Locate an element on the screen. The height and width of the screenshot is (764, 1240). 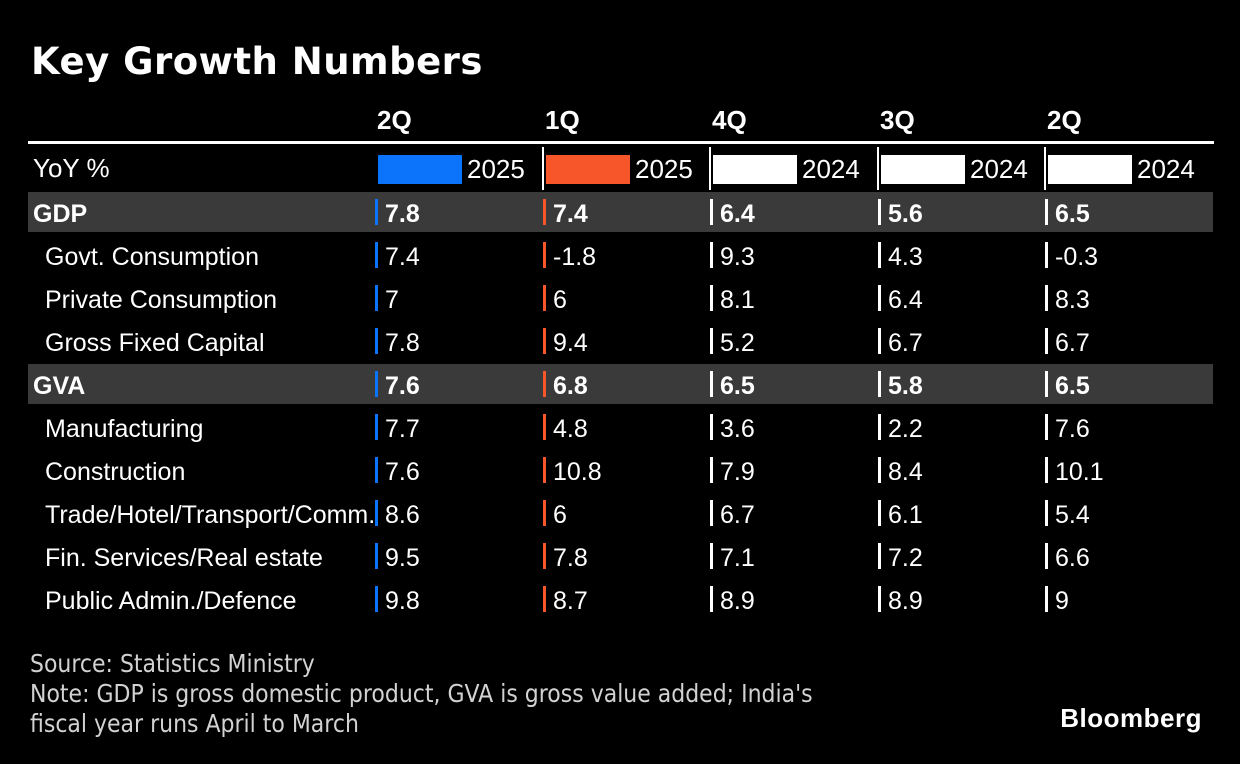
cell-value: 8.7 is located at coordinates (570, 601).